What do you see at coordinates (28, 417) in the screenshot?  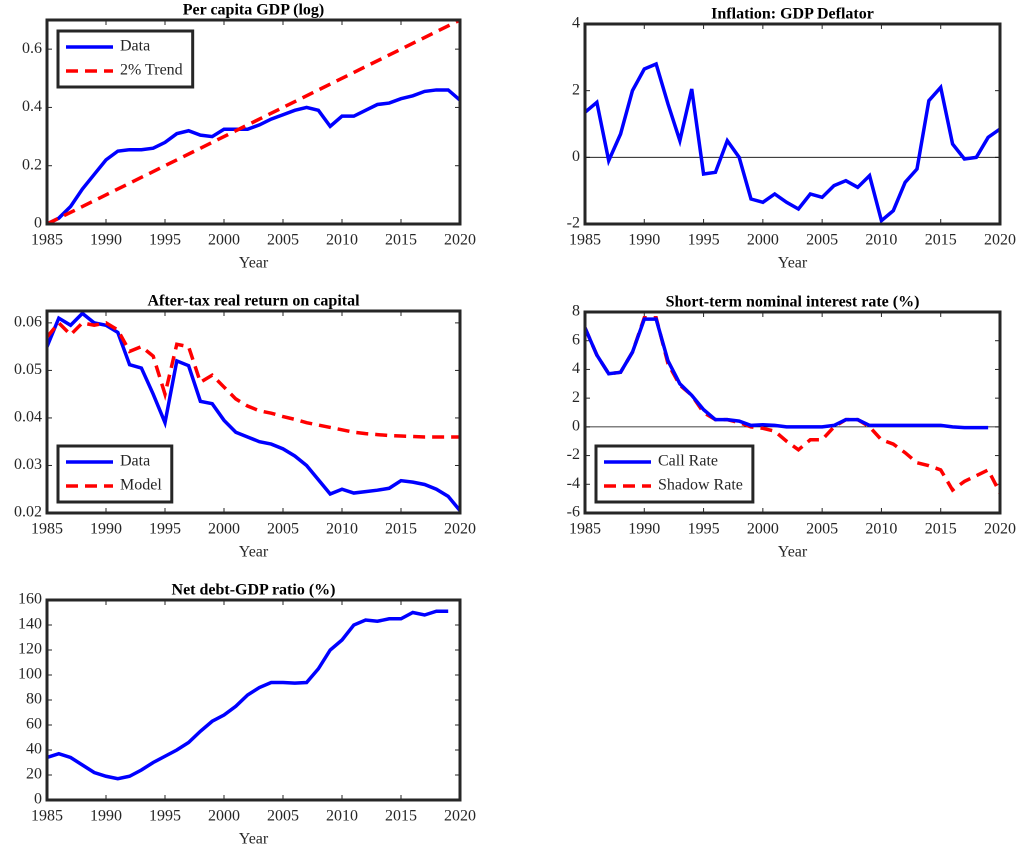 I see `y-tick-label: 0.04` at bounding box center [28, 417].